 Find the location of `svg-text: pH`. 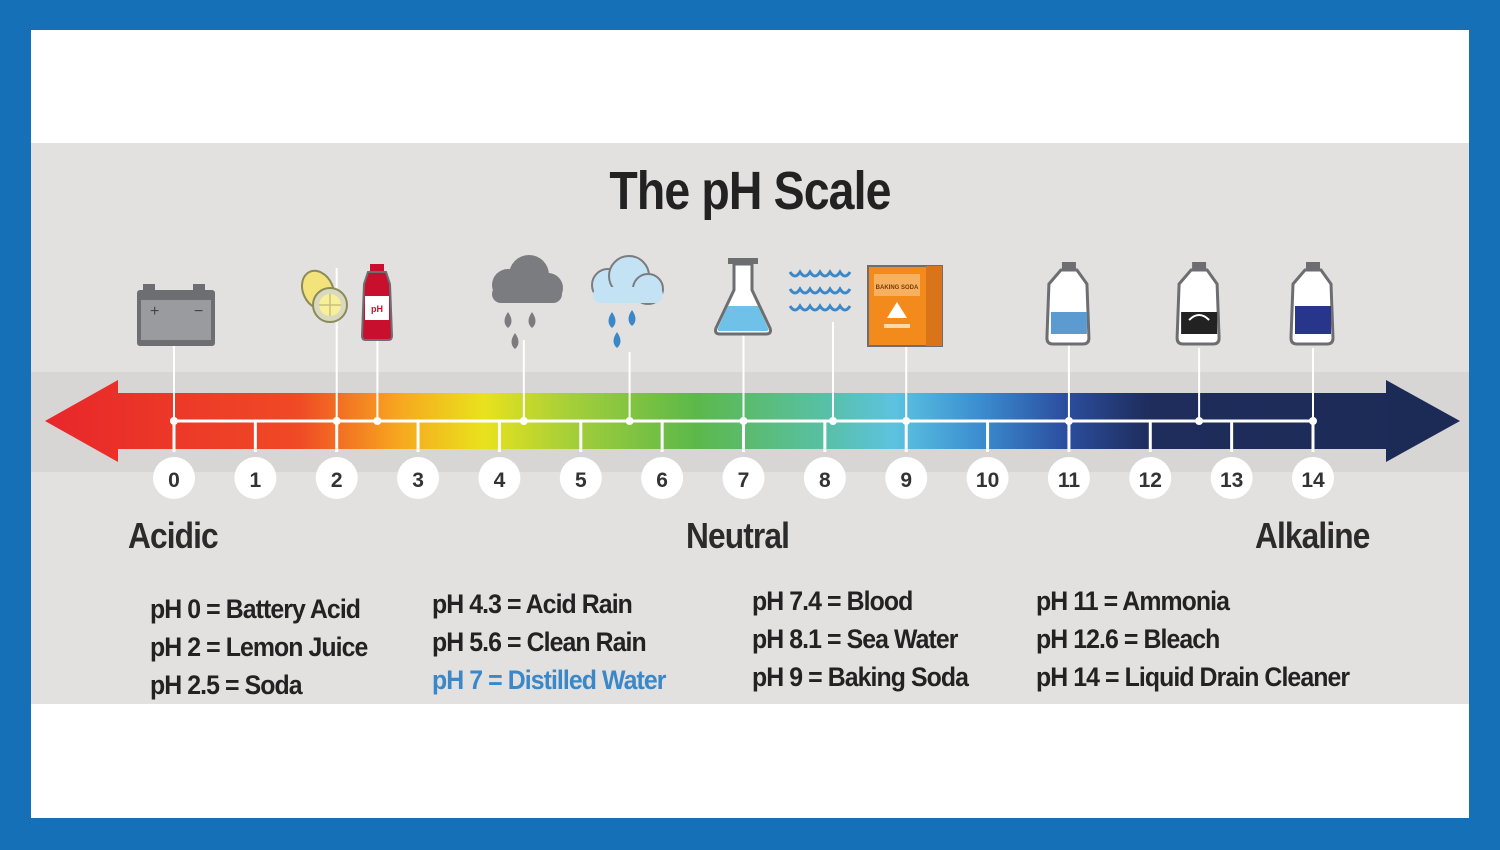

svg-text: pH is located at coordinates (377, 309).